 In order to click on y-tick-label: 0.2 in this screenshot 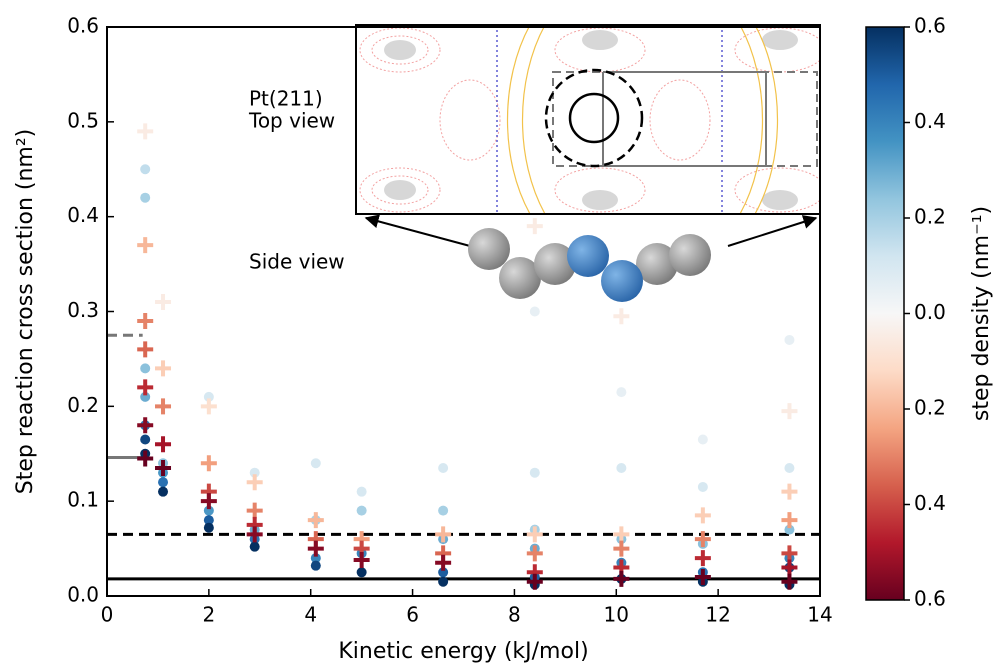, I will do `click(83, 405)`.